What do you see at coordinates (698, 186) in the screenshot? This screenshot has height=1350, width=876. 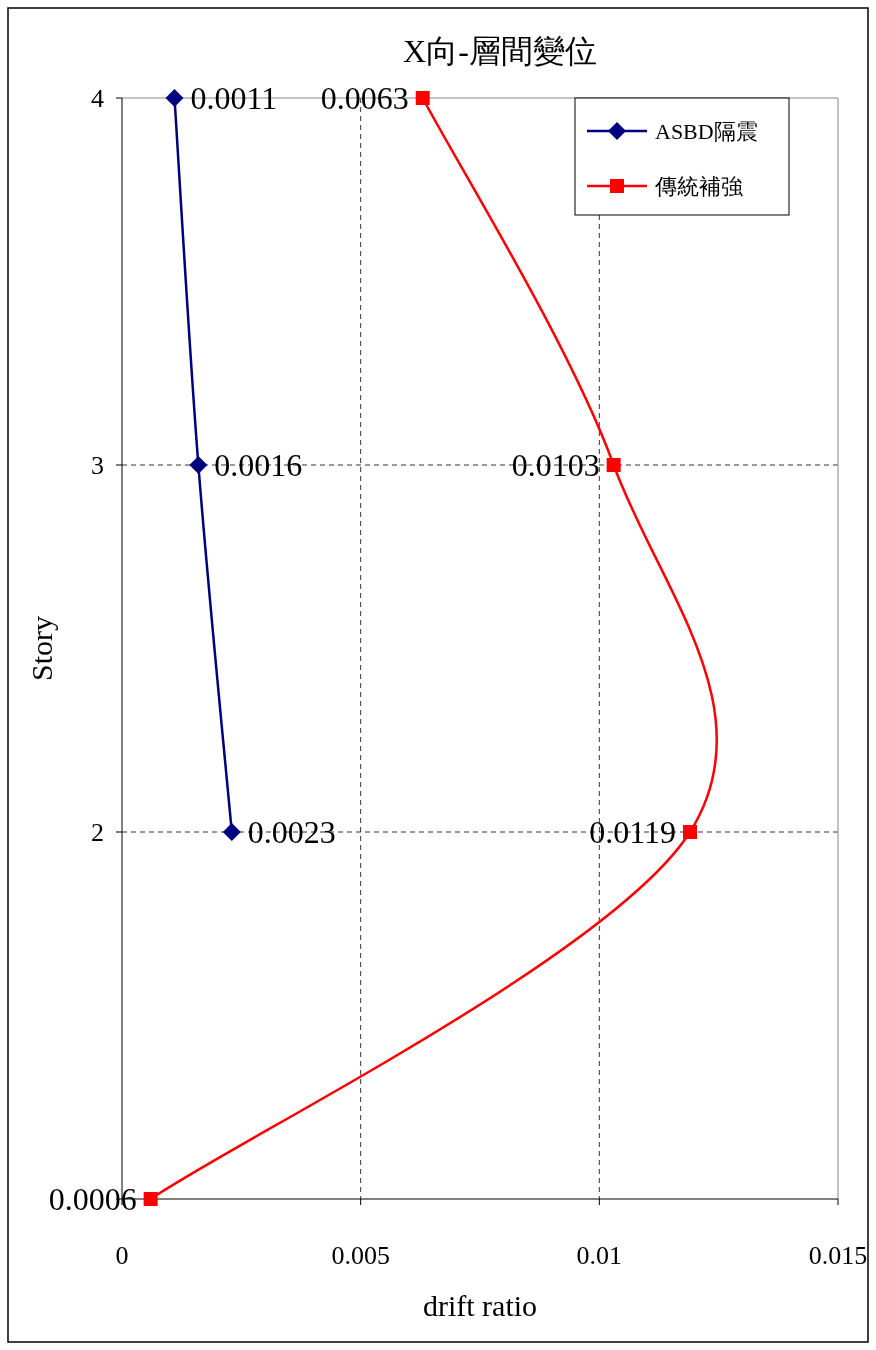 I see `legend-label: 傳統補強` at bounding box center [698, 186].